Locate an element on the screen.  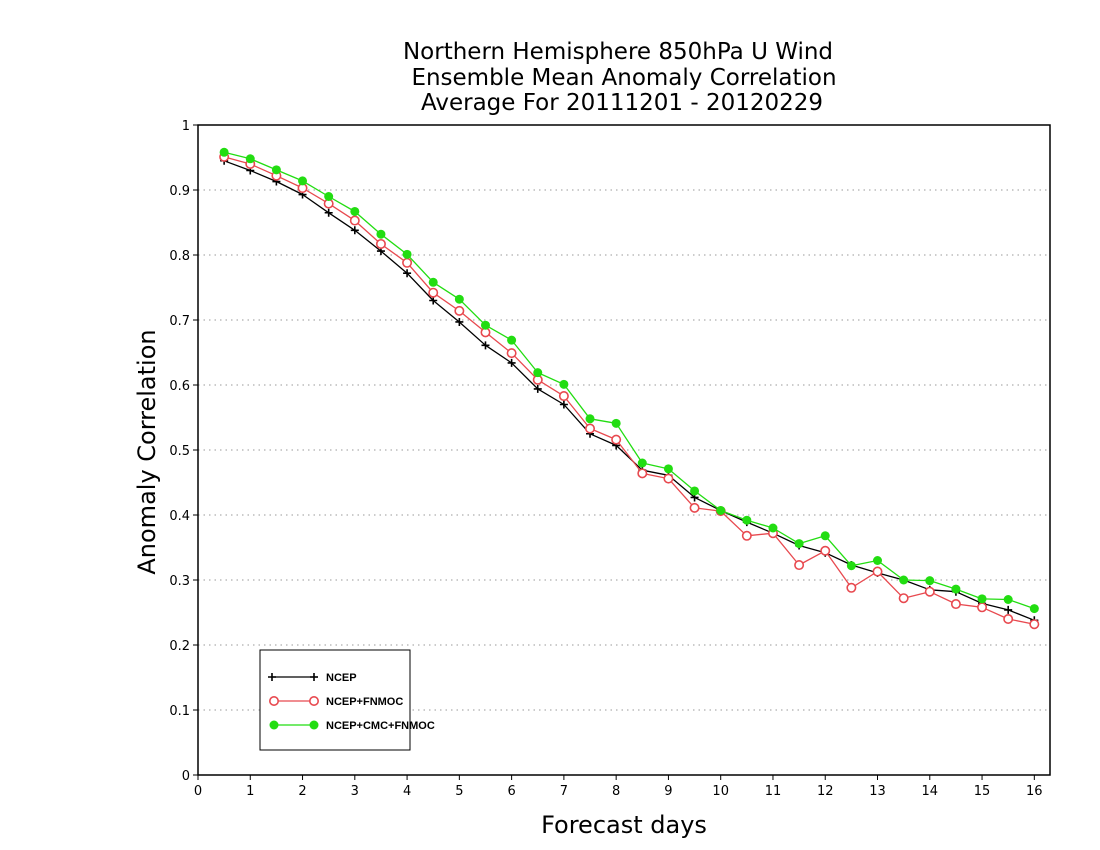
y-tick-label-0-6: 0.6 is located at coordinates (179, 386).